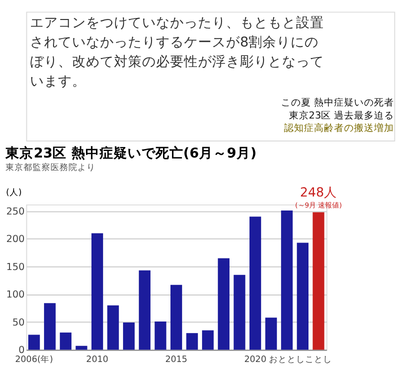 Image resolution: width=400 pixels, height=369 pixels. I want to click on chart-title: 東京23区 熱中症疑いで死亡(6月～9月), so click(130, 153).